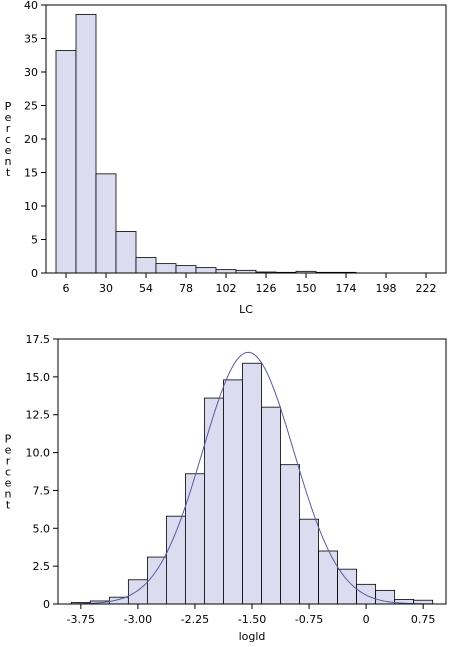  I want to click on y-tick-label: 5.0, so click(42, 528).